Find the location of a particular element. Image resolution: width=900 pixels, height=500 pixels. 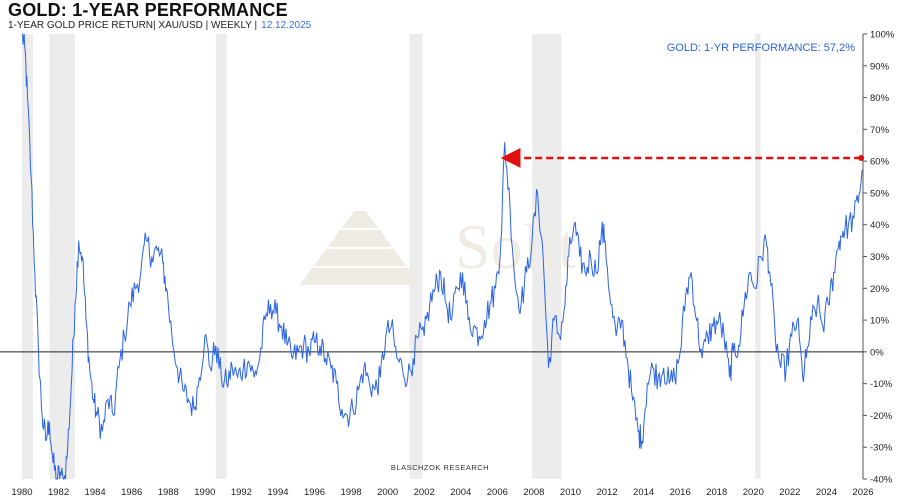

y-tick-label: -10% is located at coordinates (881, 384).